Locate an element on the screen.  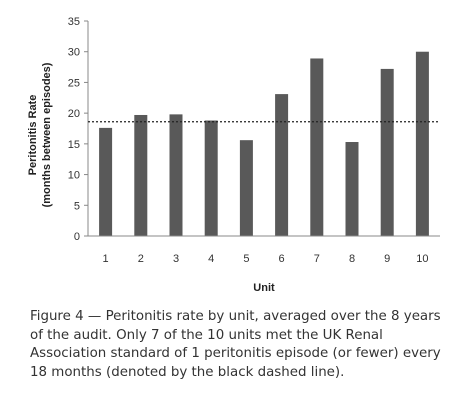
x-tick-label: 9 is located at coordinates (387, 259).